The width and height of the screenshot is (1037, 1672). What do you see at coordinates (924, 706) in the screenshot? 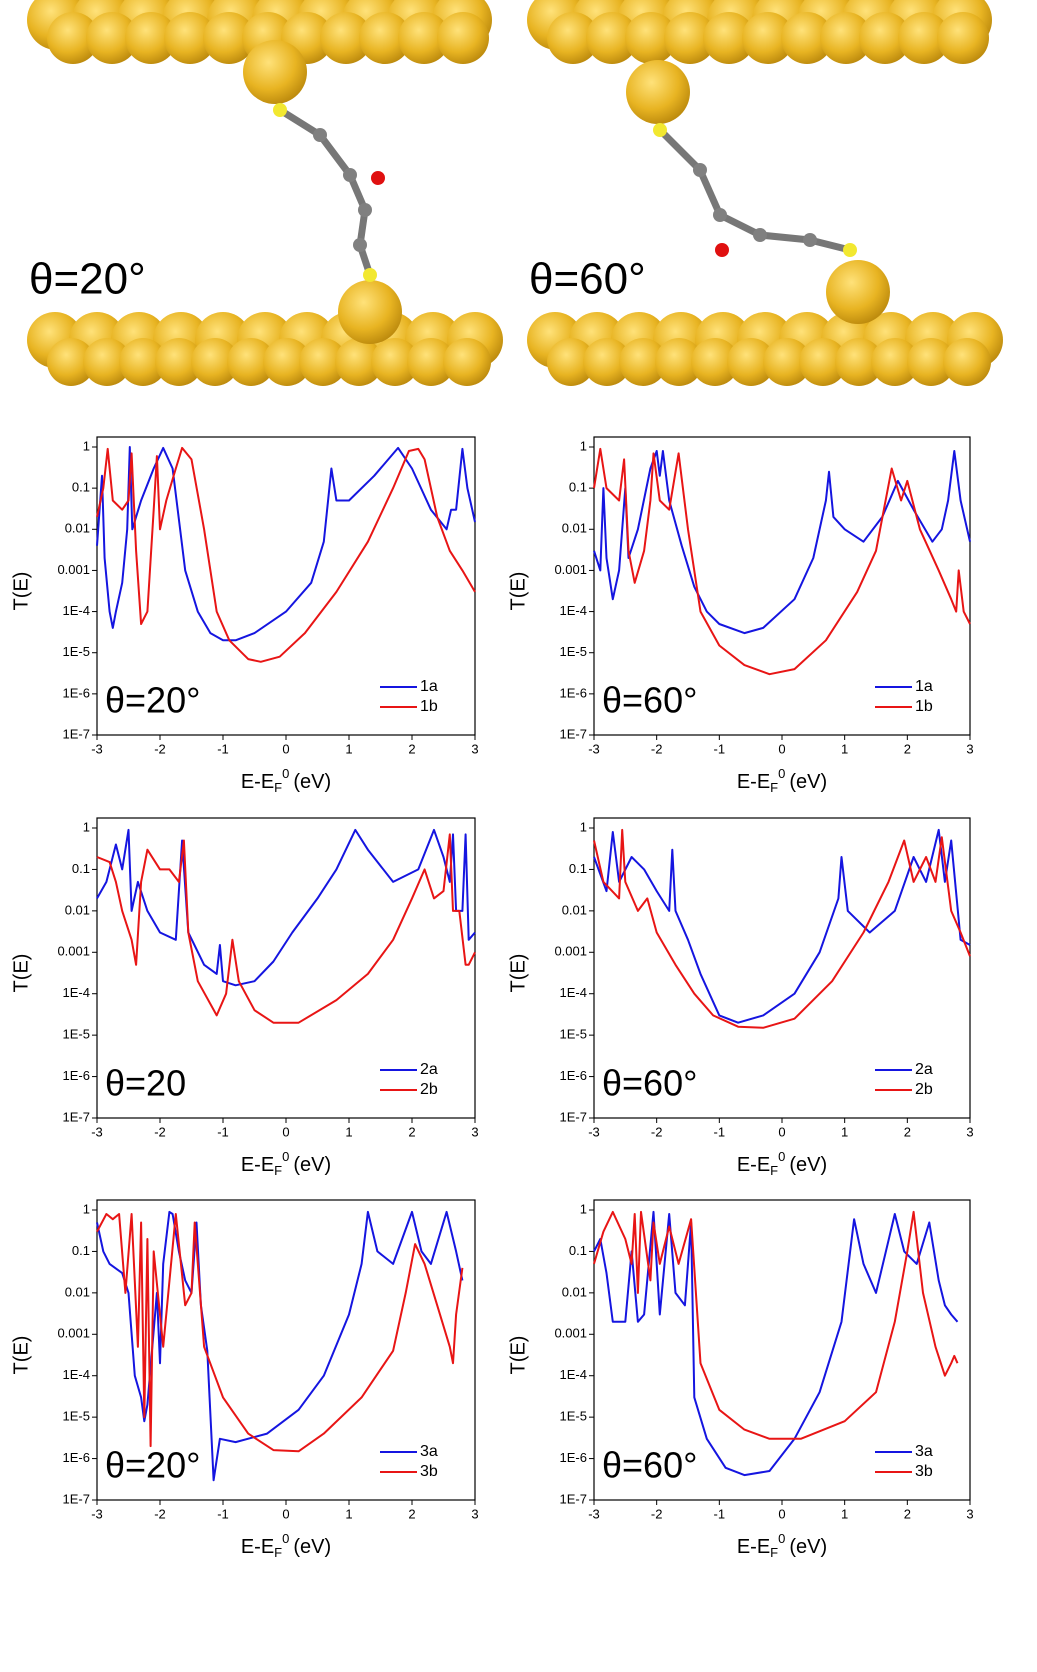
I see `legend-label: 1b` at bounding box center [924, 706].